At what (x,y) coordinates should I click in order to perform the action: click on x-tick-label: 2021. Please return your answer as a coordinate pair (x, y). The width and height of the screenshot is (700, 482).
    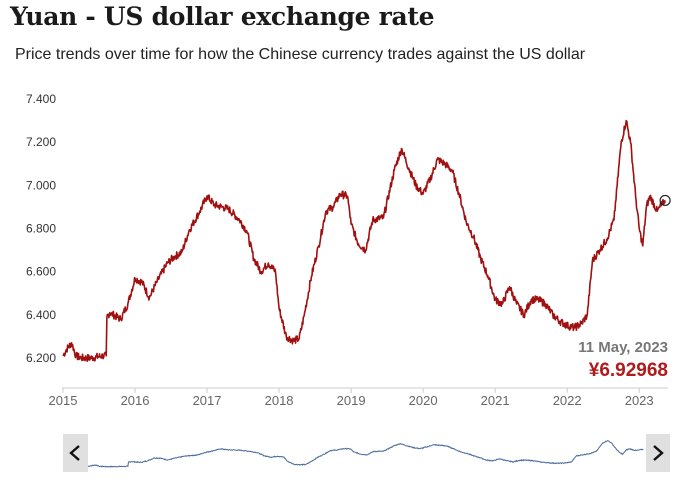
    Looking at the image, I should click on (495, 400).